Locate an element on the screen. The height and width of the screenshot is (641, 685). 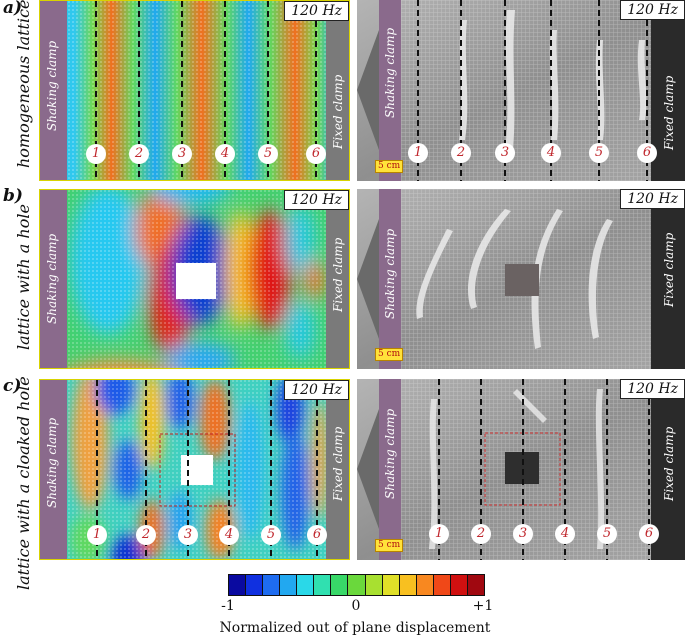
row-b-simulation-panel: Shaking clamp Fixed clamp 120 Hz is located at coordinates (194, 279).